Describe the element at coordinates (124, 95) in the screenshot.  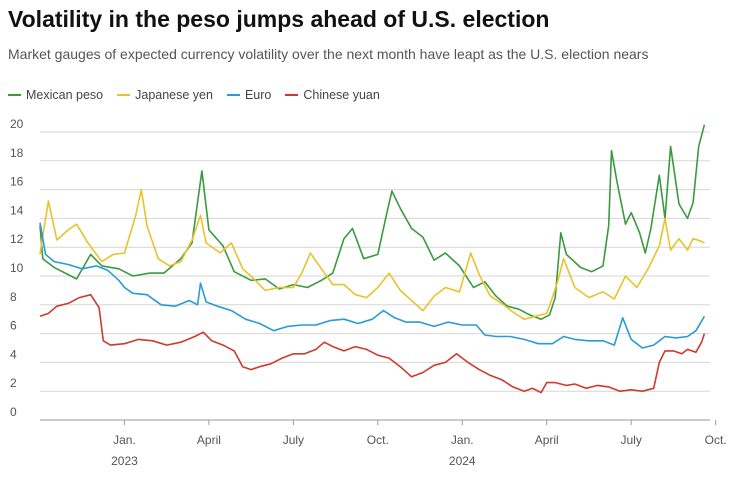
I see `legend-swatch-yen` at that location.